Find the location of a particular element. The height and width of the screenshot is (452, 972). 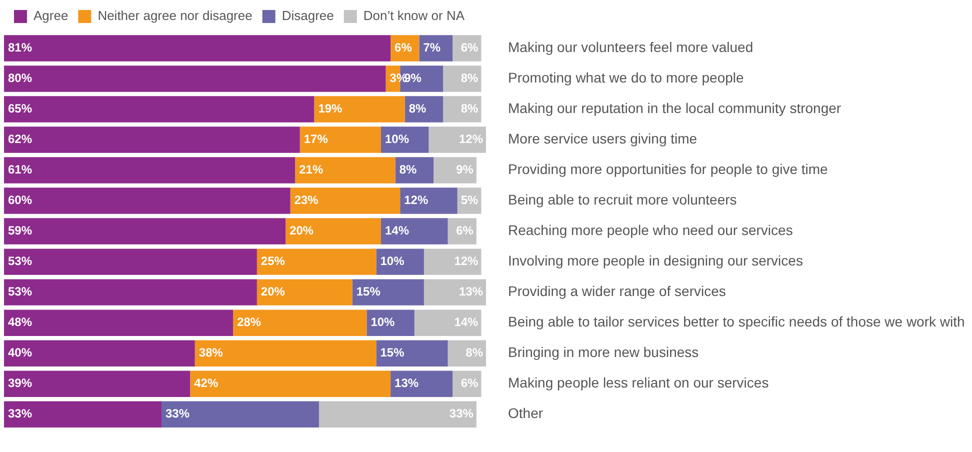

legend-label: Disagree is located at coordinates (308, 16).